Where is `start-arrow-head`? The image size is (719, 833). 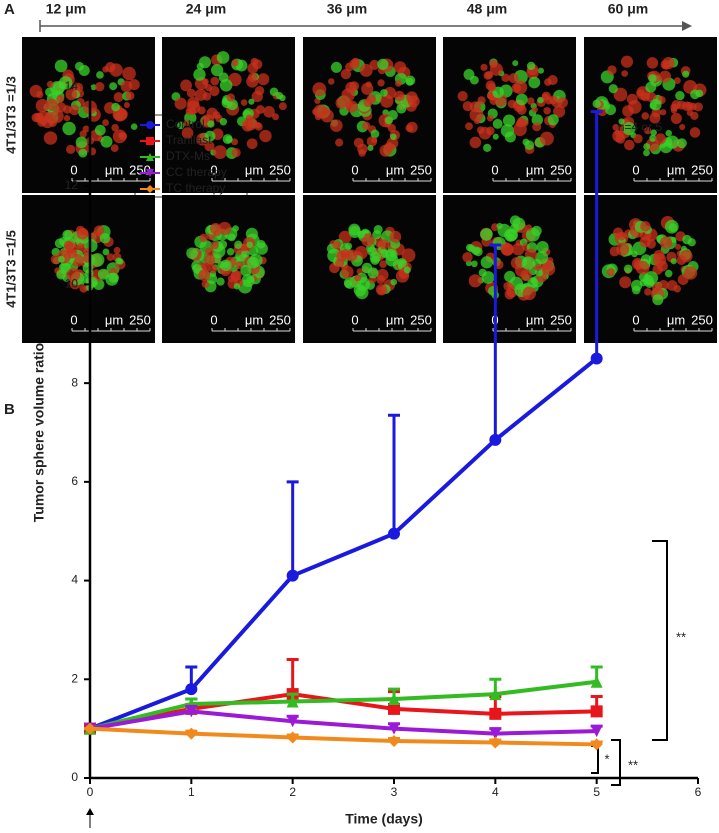
start-arrow-head is located at coordinates (90, 811).